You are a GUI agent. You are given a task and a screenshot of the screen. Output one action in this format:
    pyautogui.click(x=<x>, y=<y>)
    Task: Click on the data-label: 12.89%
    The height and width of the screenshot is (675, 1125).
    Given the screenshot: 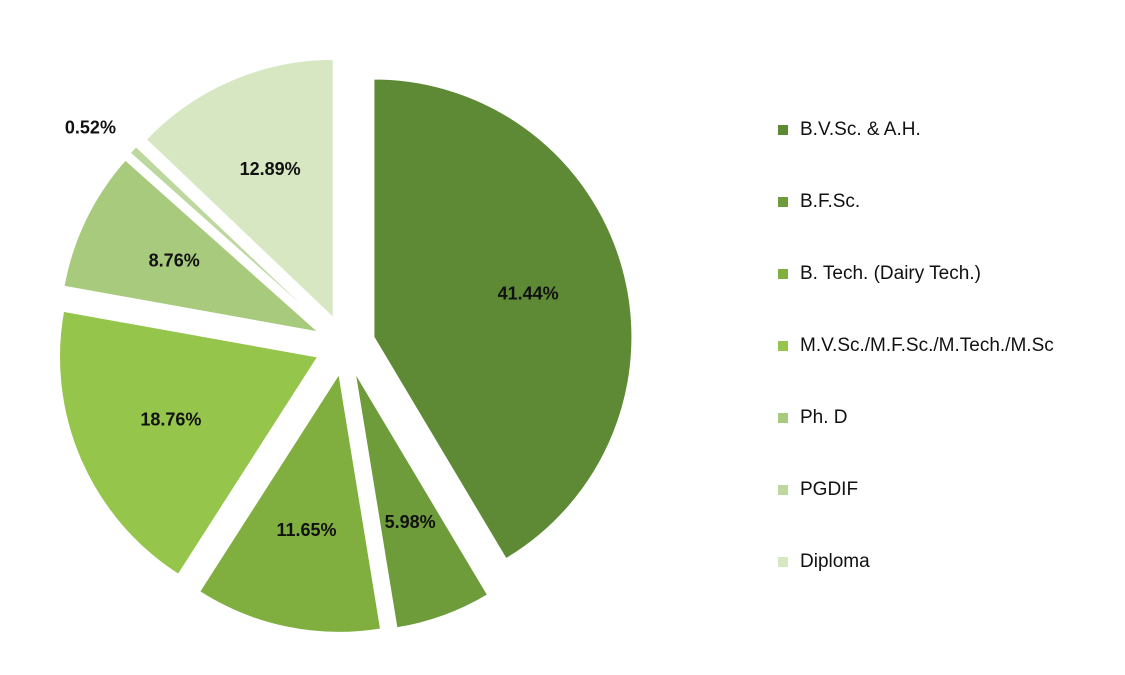 What is the action you would take?
    pyautogui.click(x=270, y=169)
    